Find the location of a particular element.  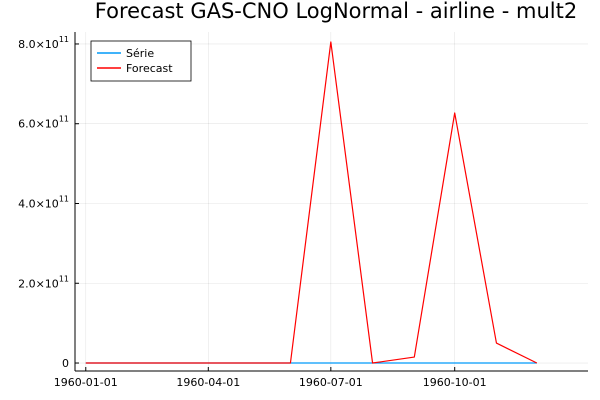

x-axis-ticks: 1960-01-01 1960-04-01 1960-07-01 1960-10-01 is located at coordinates (270, 378).